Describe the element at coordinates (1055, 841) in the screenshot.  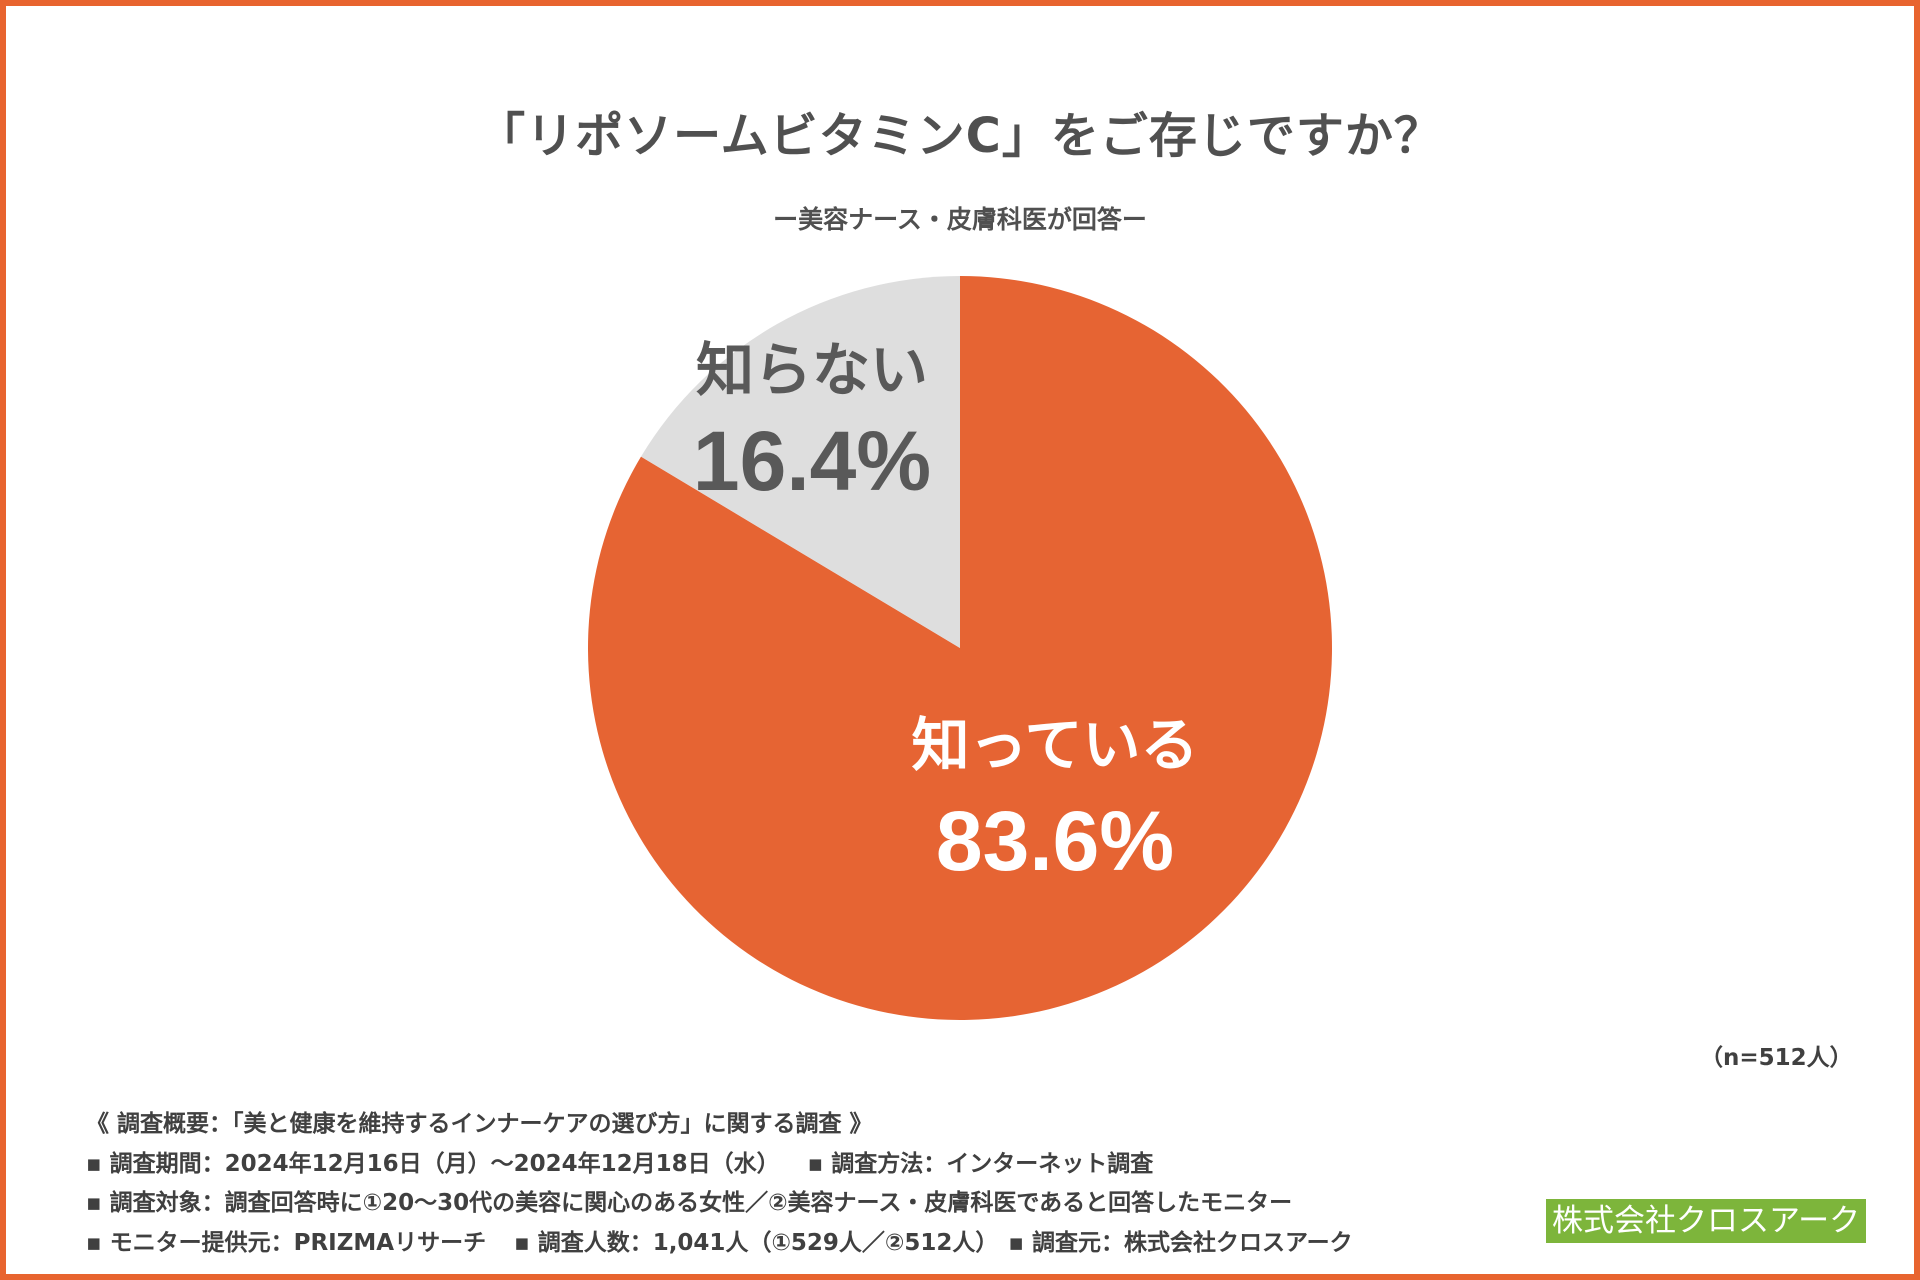
I see `slice-value-known: 83.6%` at that location.